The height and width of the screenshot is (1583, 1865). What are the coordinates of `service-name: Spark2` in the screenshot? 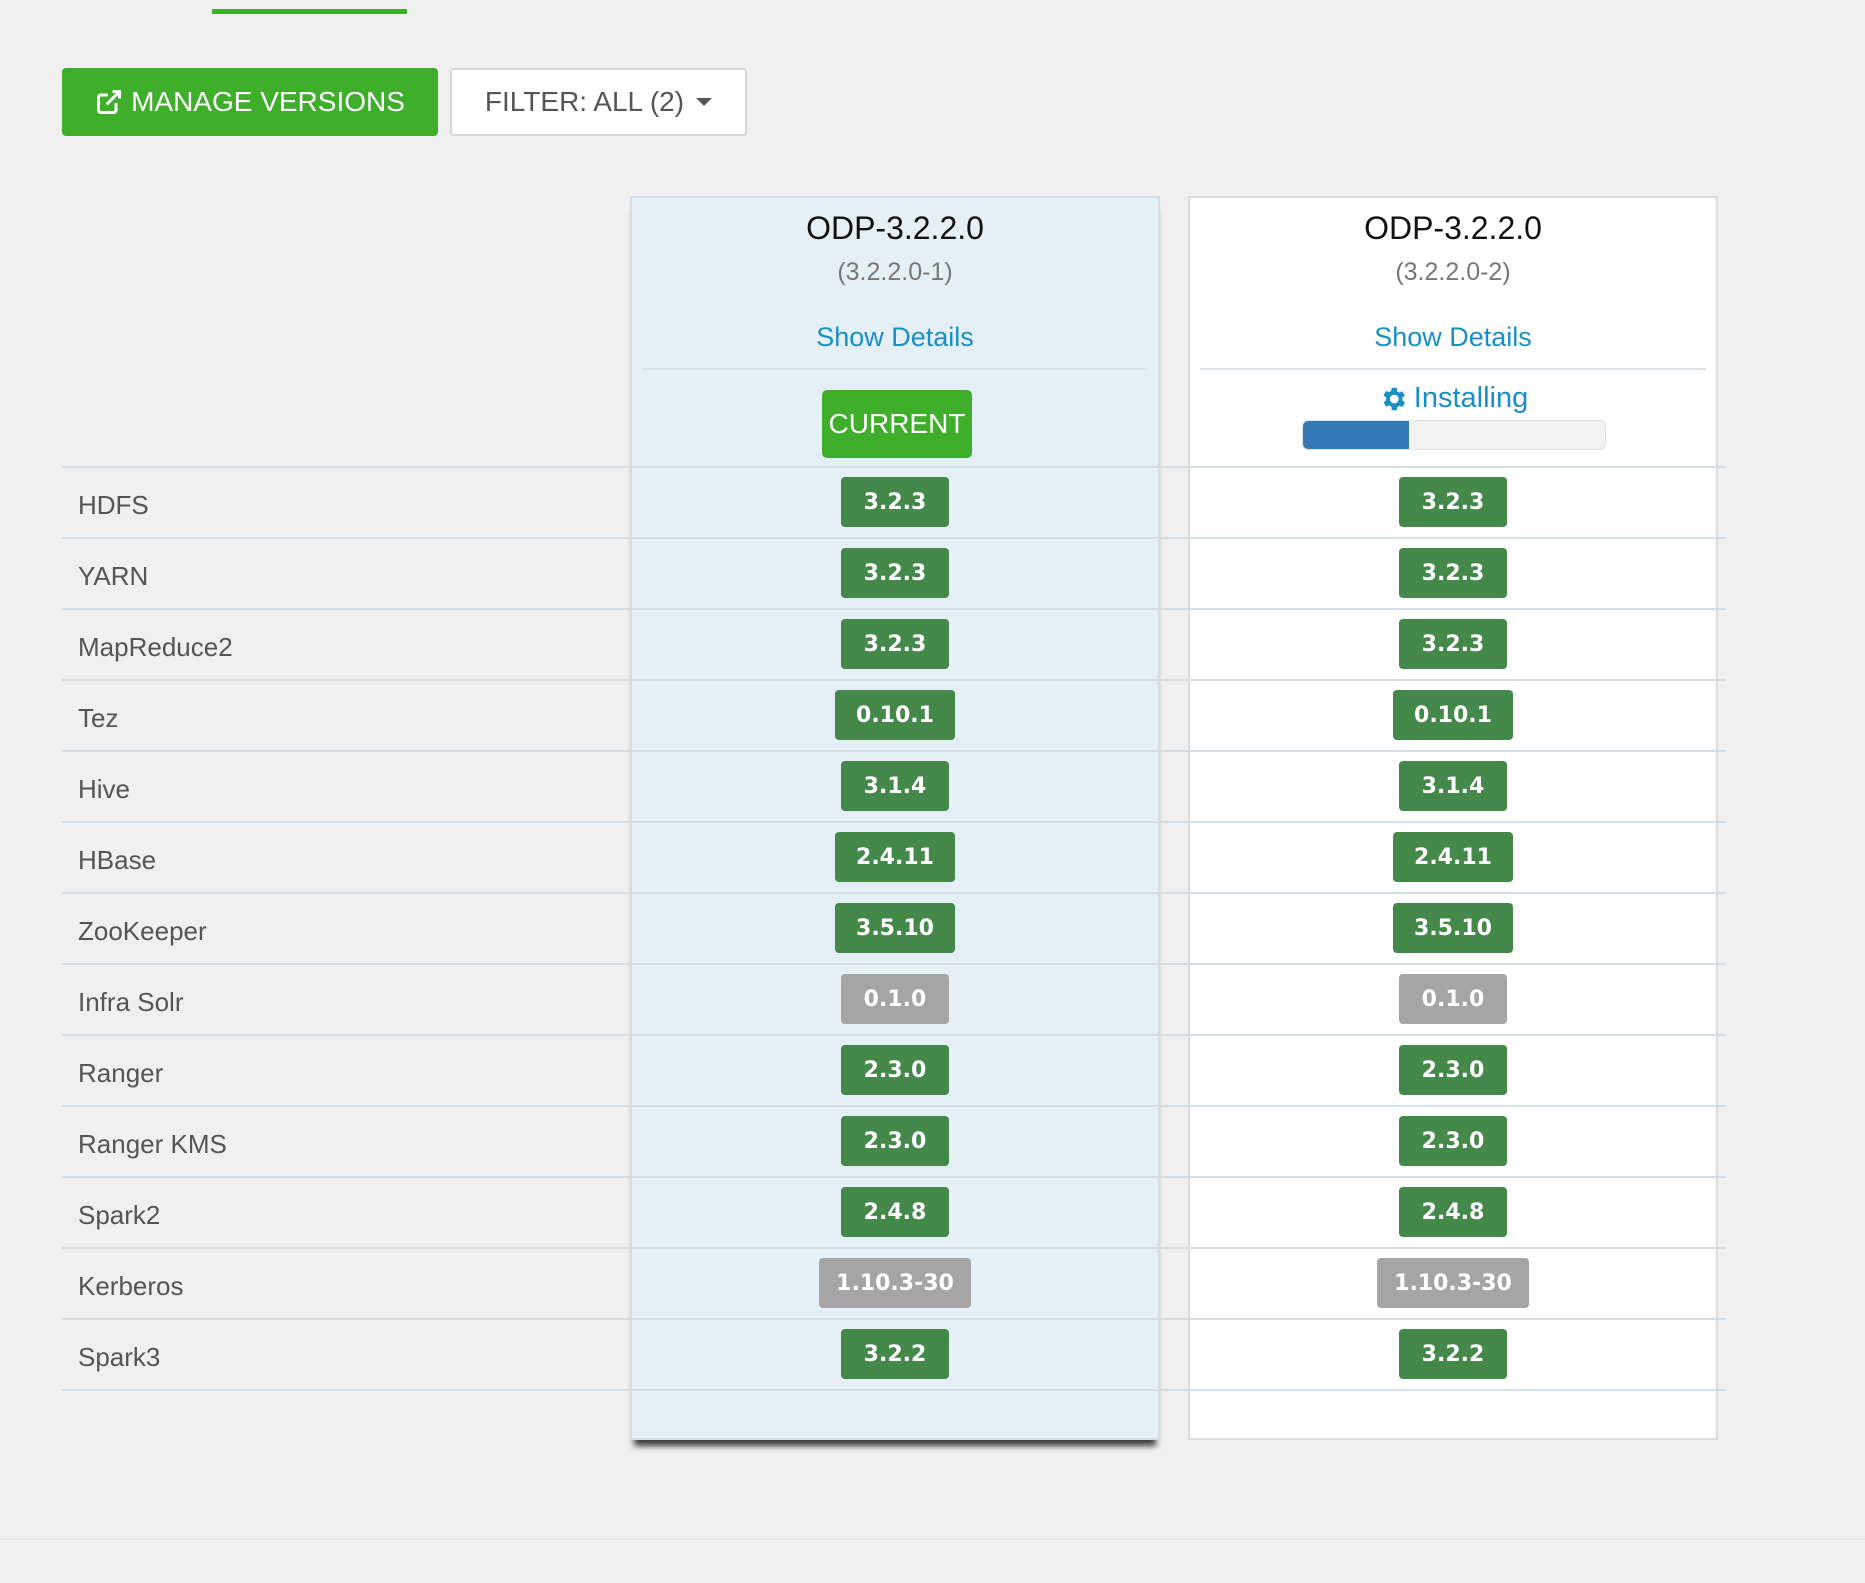 It's located at (119, 1215).